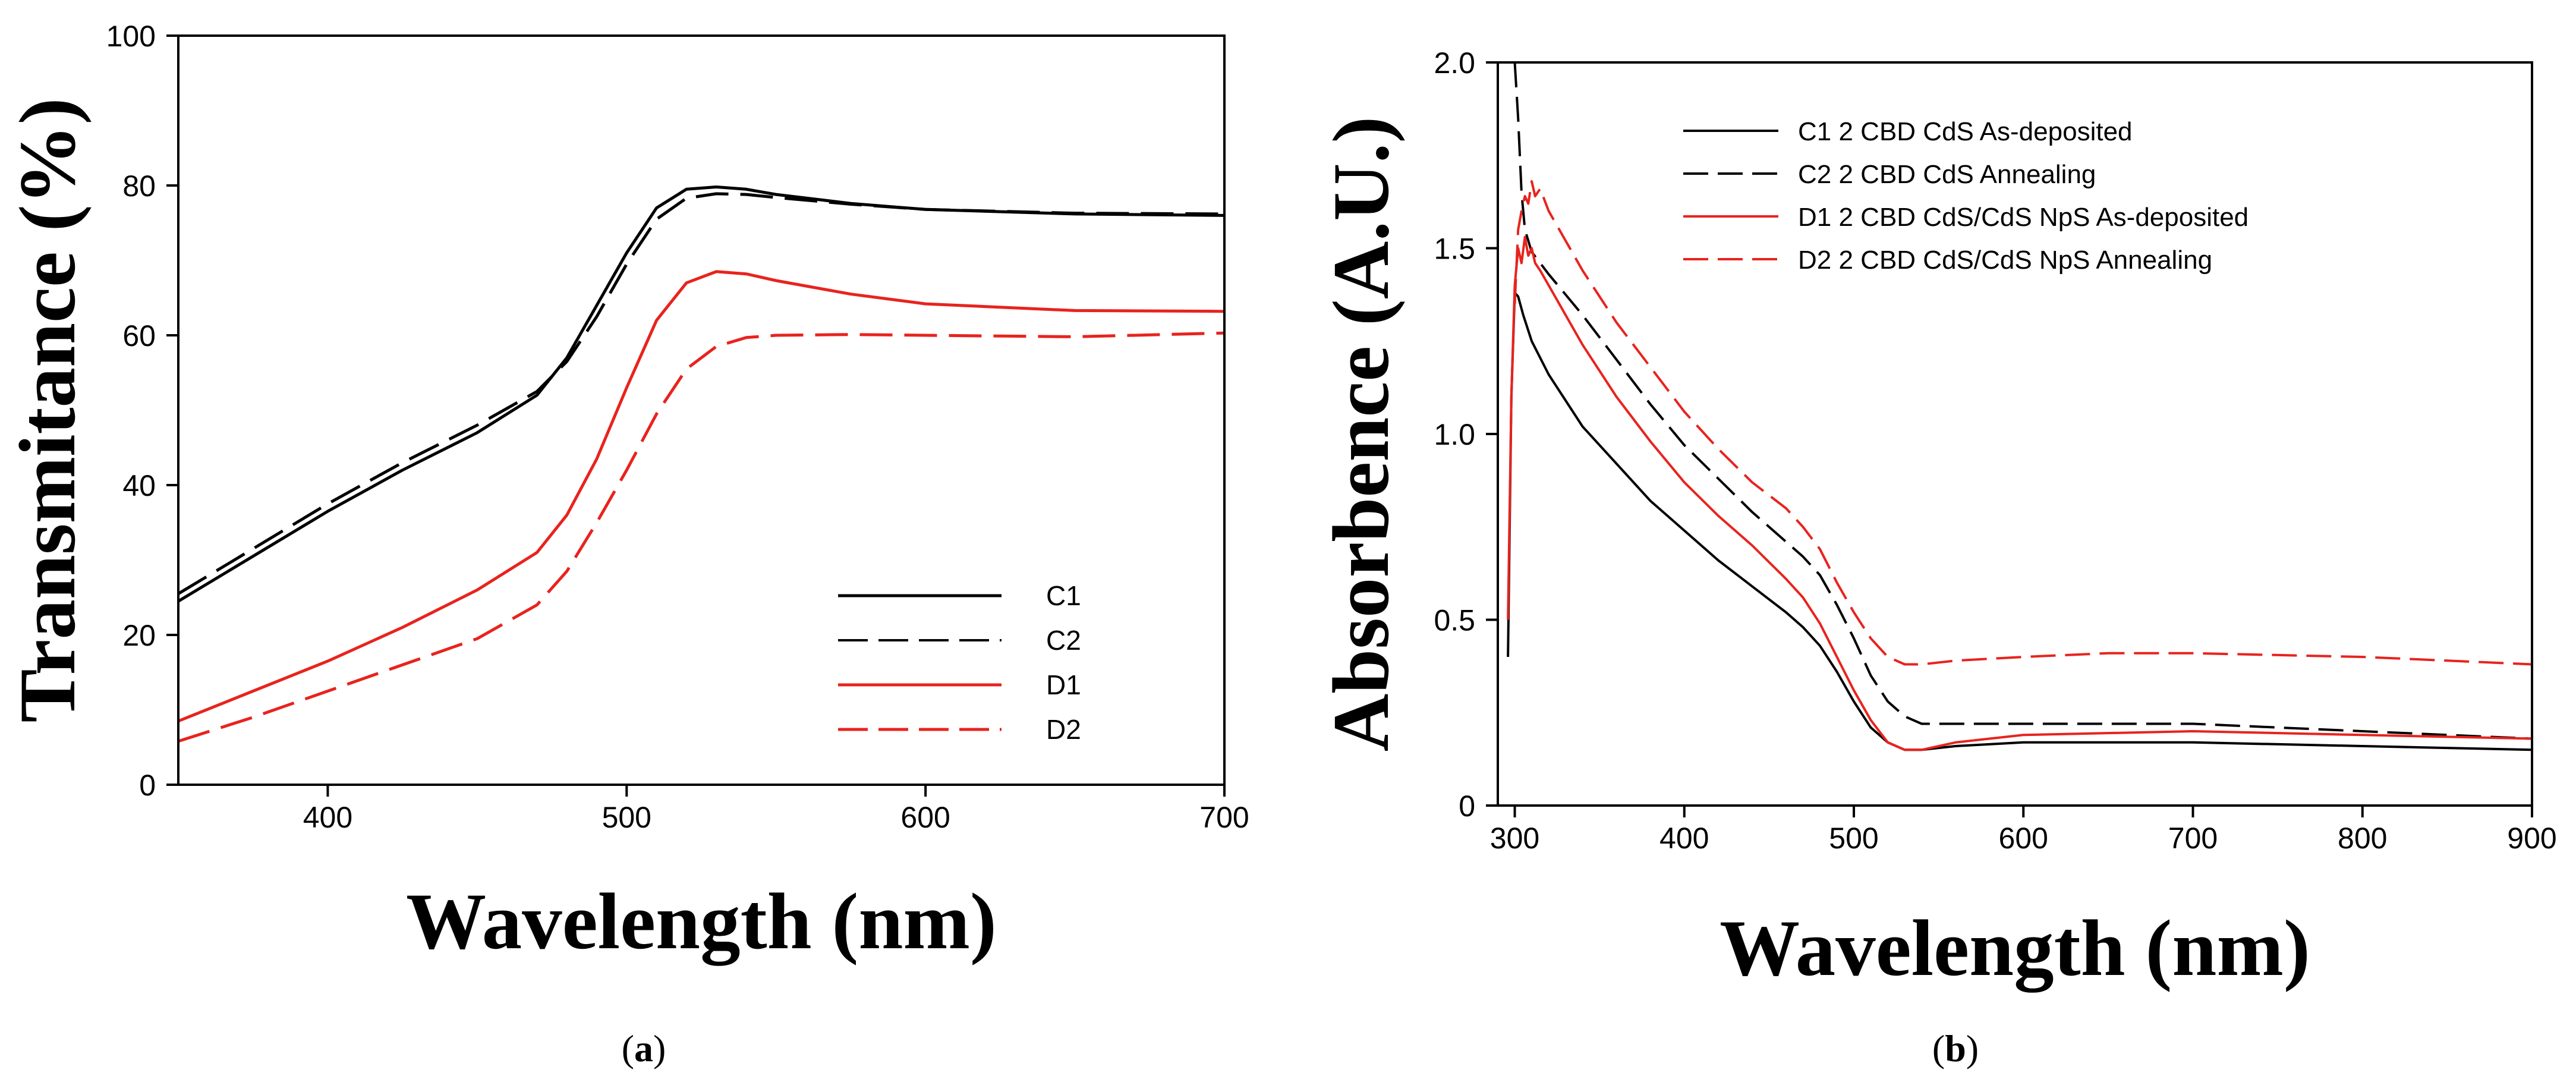 Image resolution: width=2576 pixels, height=1079 pixels. What do you see at coordinates (2193, 838) in the screenshot?
I see `panel-b-x-tick-label: 700` at bounding box center [2193, 838].